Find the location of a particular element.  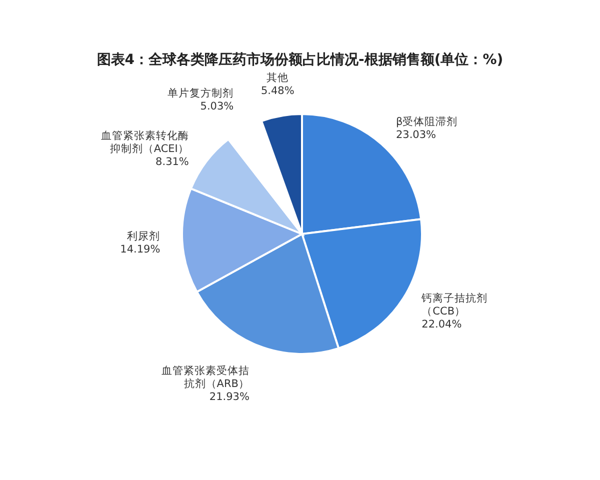

chart-title: 图表4：全球各类降压药市场份额占比情况-根据销售额(单位：%) is located at coordinates (300, 59).